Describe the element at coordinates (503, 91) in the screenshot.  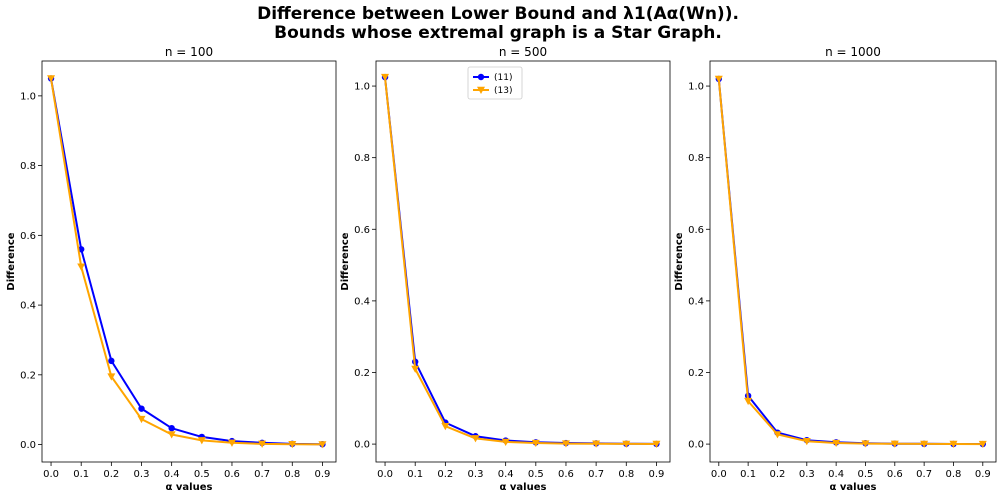
I see `legend-label-s13: (13)` at that location.